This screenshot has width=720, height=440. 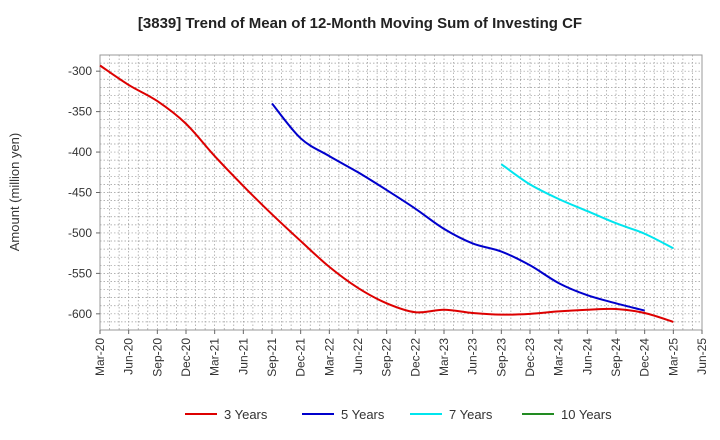 What do you see at coordinates (246, 414) in the screenshot?
I see `legend-label: 3 Years` at bounding box center [246, 414].